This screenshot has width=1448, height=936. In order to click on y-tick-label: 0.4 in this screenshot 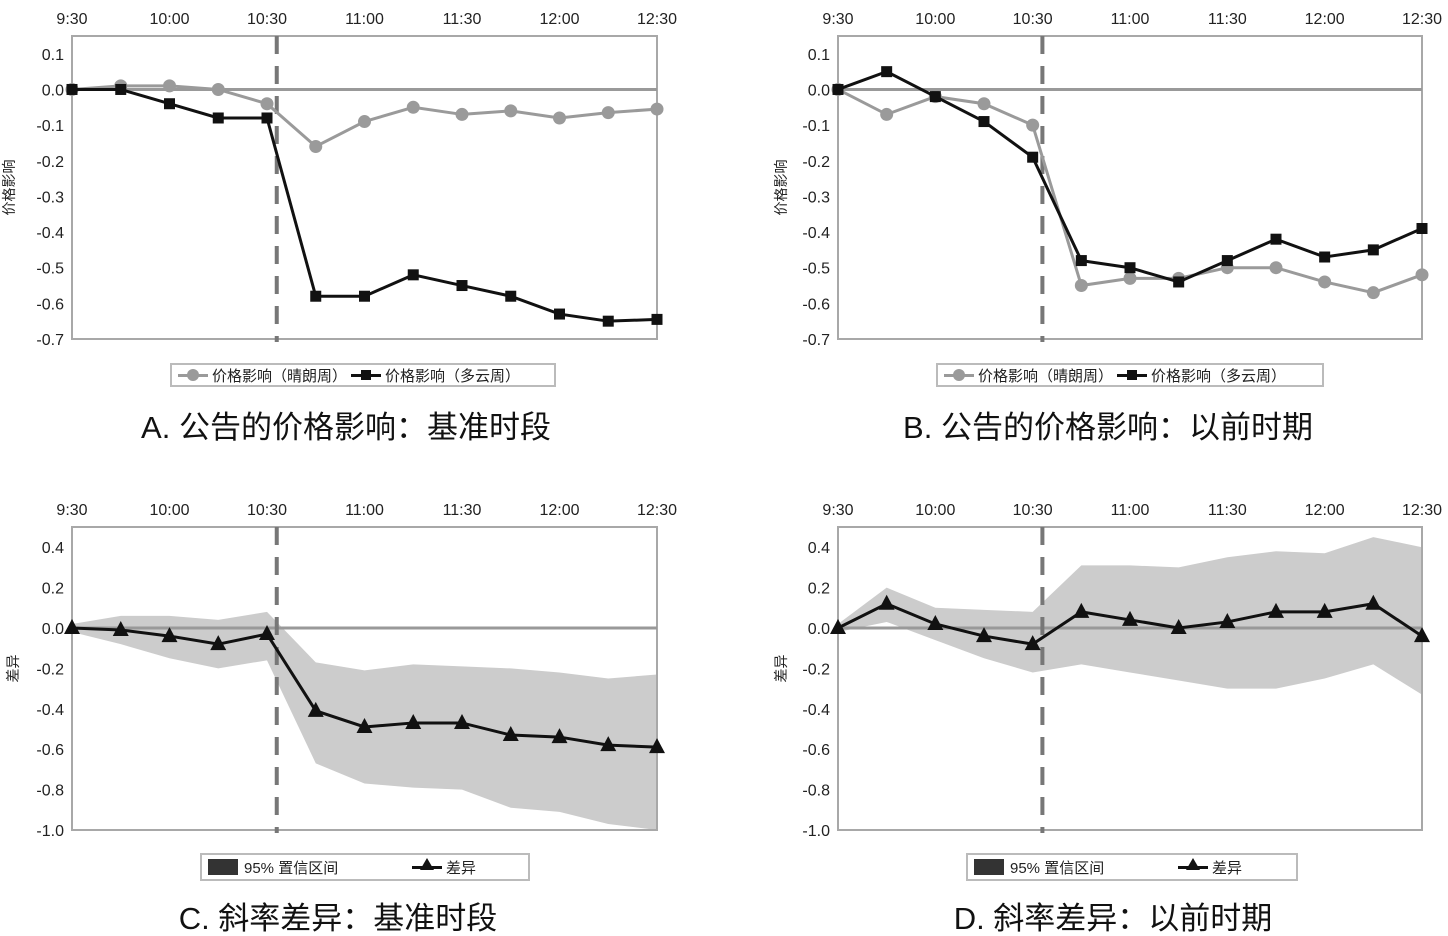, I will do `click(53, 548)`.